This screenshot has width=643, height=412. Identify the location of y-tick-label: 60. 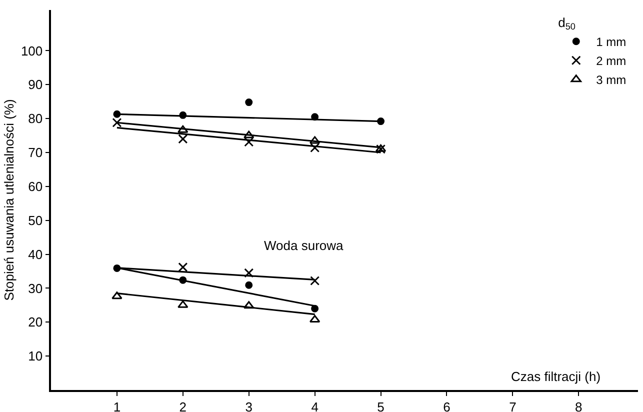
(35, 186).